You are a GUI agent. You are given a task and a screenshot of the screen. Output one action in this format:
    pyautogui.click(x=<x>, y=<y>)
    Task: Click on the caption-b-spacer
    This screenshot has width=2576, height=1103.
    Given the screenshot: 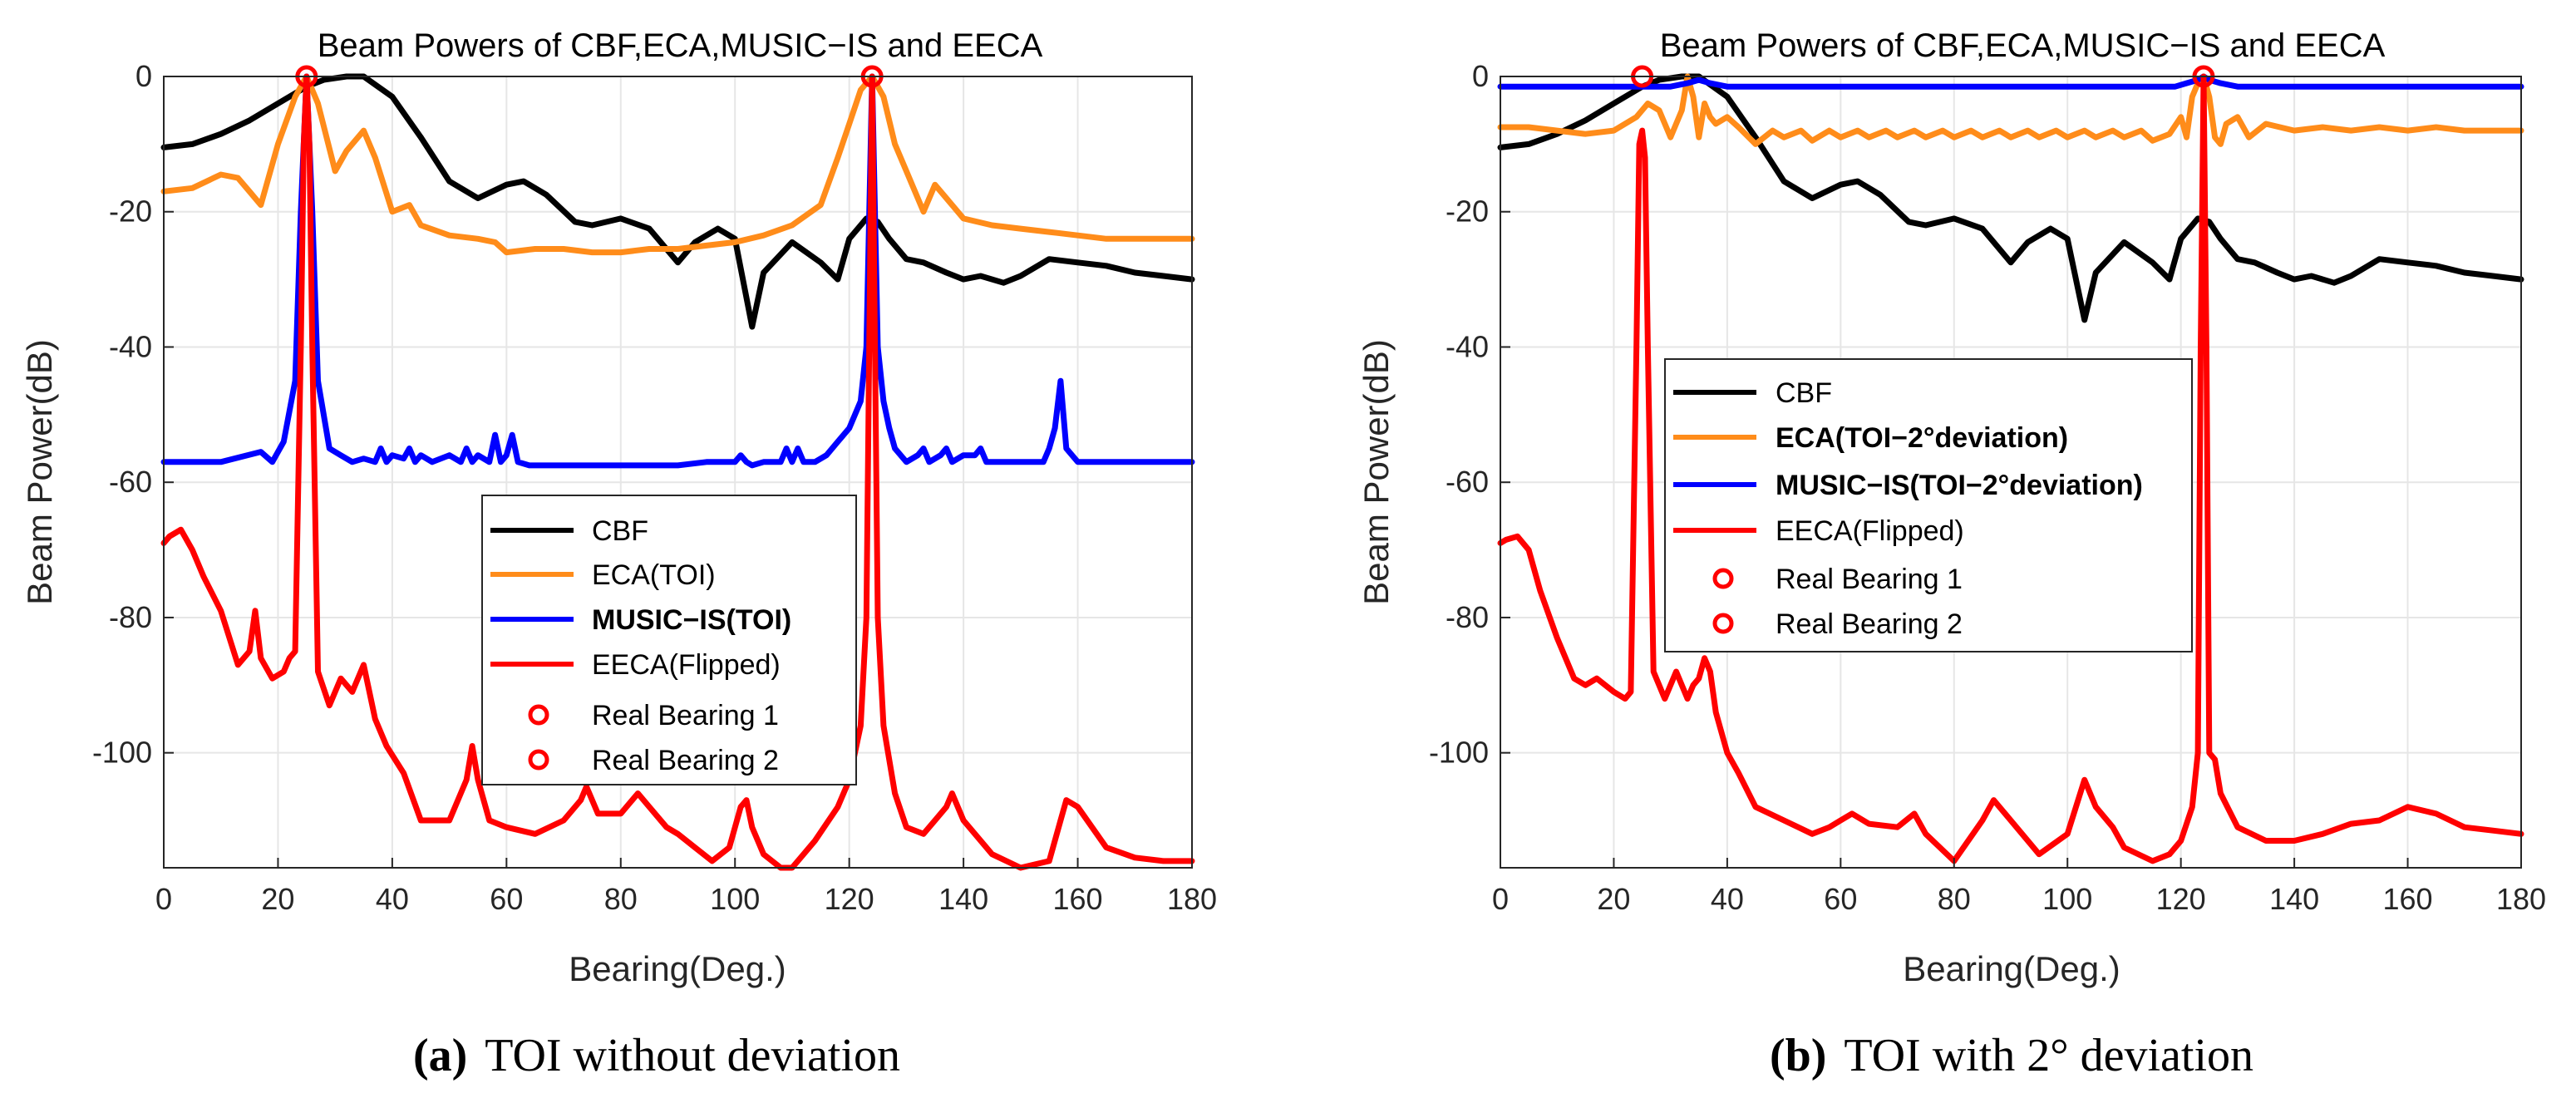 What is the action you would take?
    pyautogui.click(x=1838, y=1056)
    